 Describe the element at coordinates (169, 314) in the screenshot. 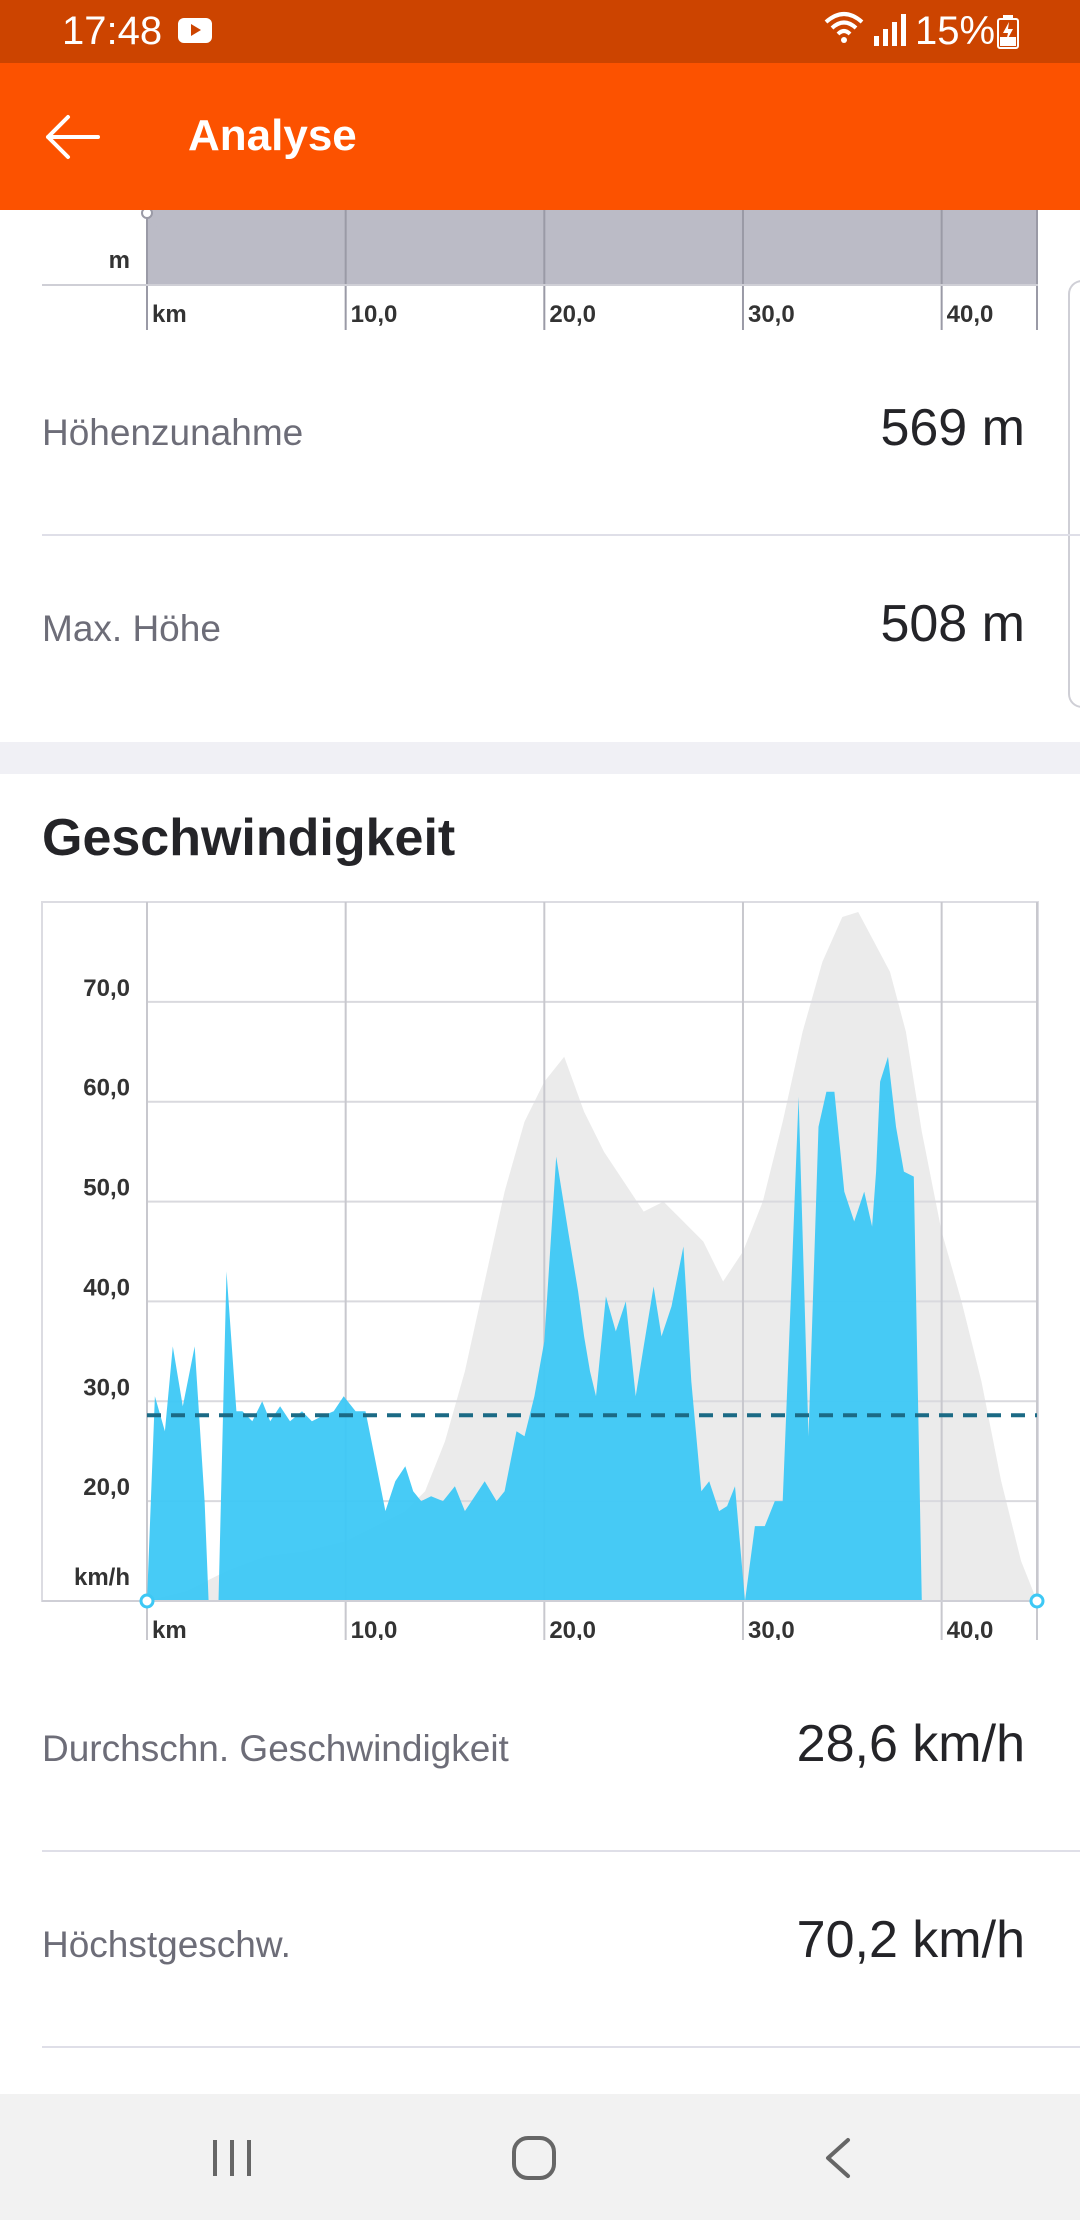

I see `elevation-x-unit: km` at that location.